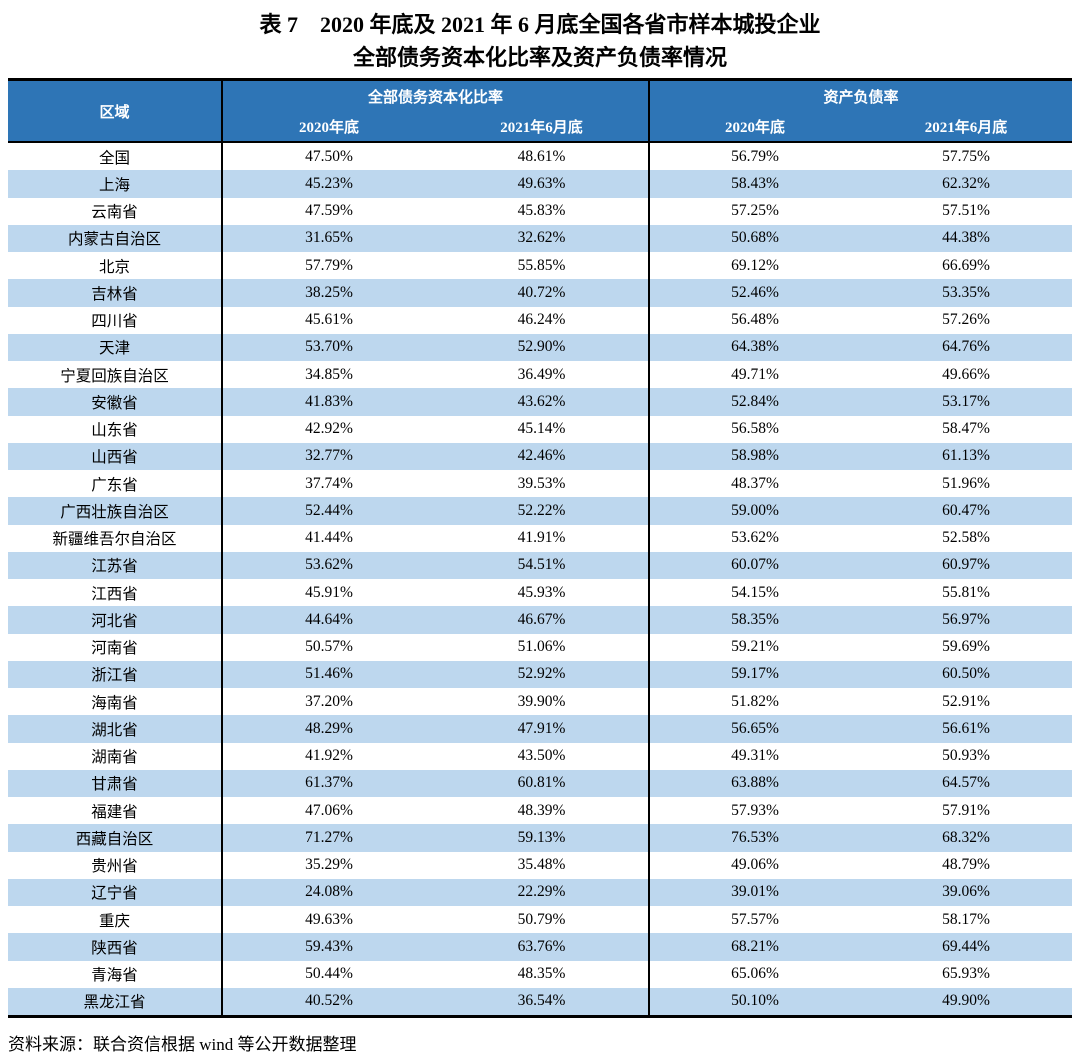 This screenshot has height=1054, width=1080. I want to click on value-cell: 51.06%, so click(541, 647).